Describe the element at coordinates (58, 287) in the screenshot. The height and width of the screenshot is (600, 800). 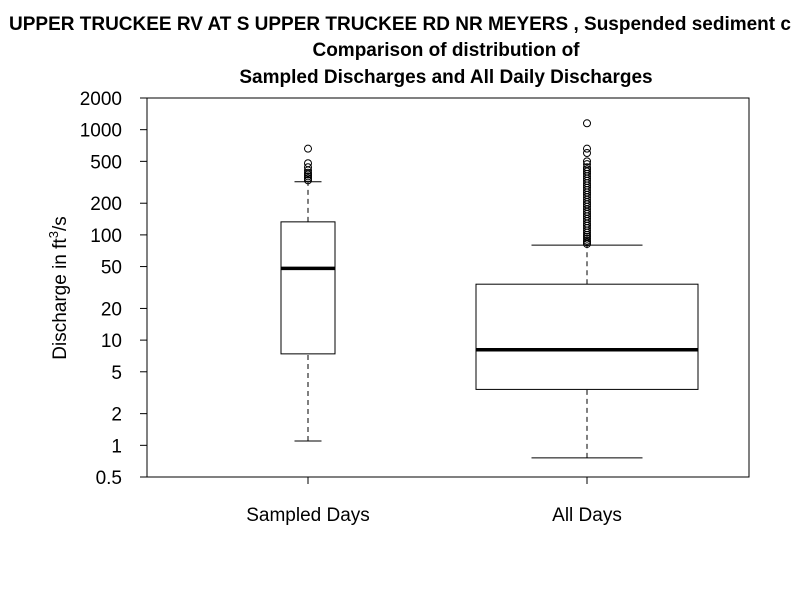
I see `y-axis-label: Discharge in ft3/s` at that location.